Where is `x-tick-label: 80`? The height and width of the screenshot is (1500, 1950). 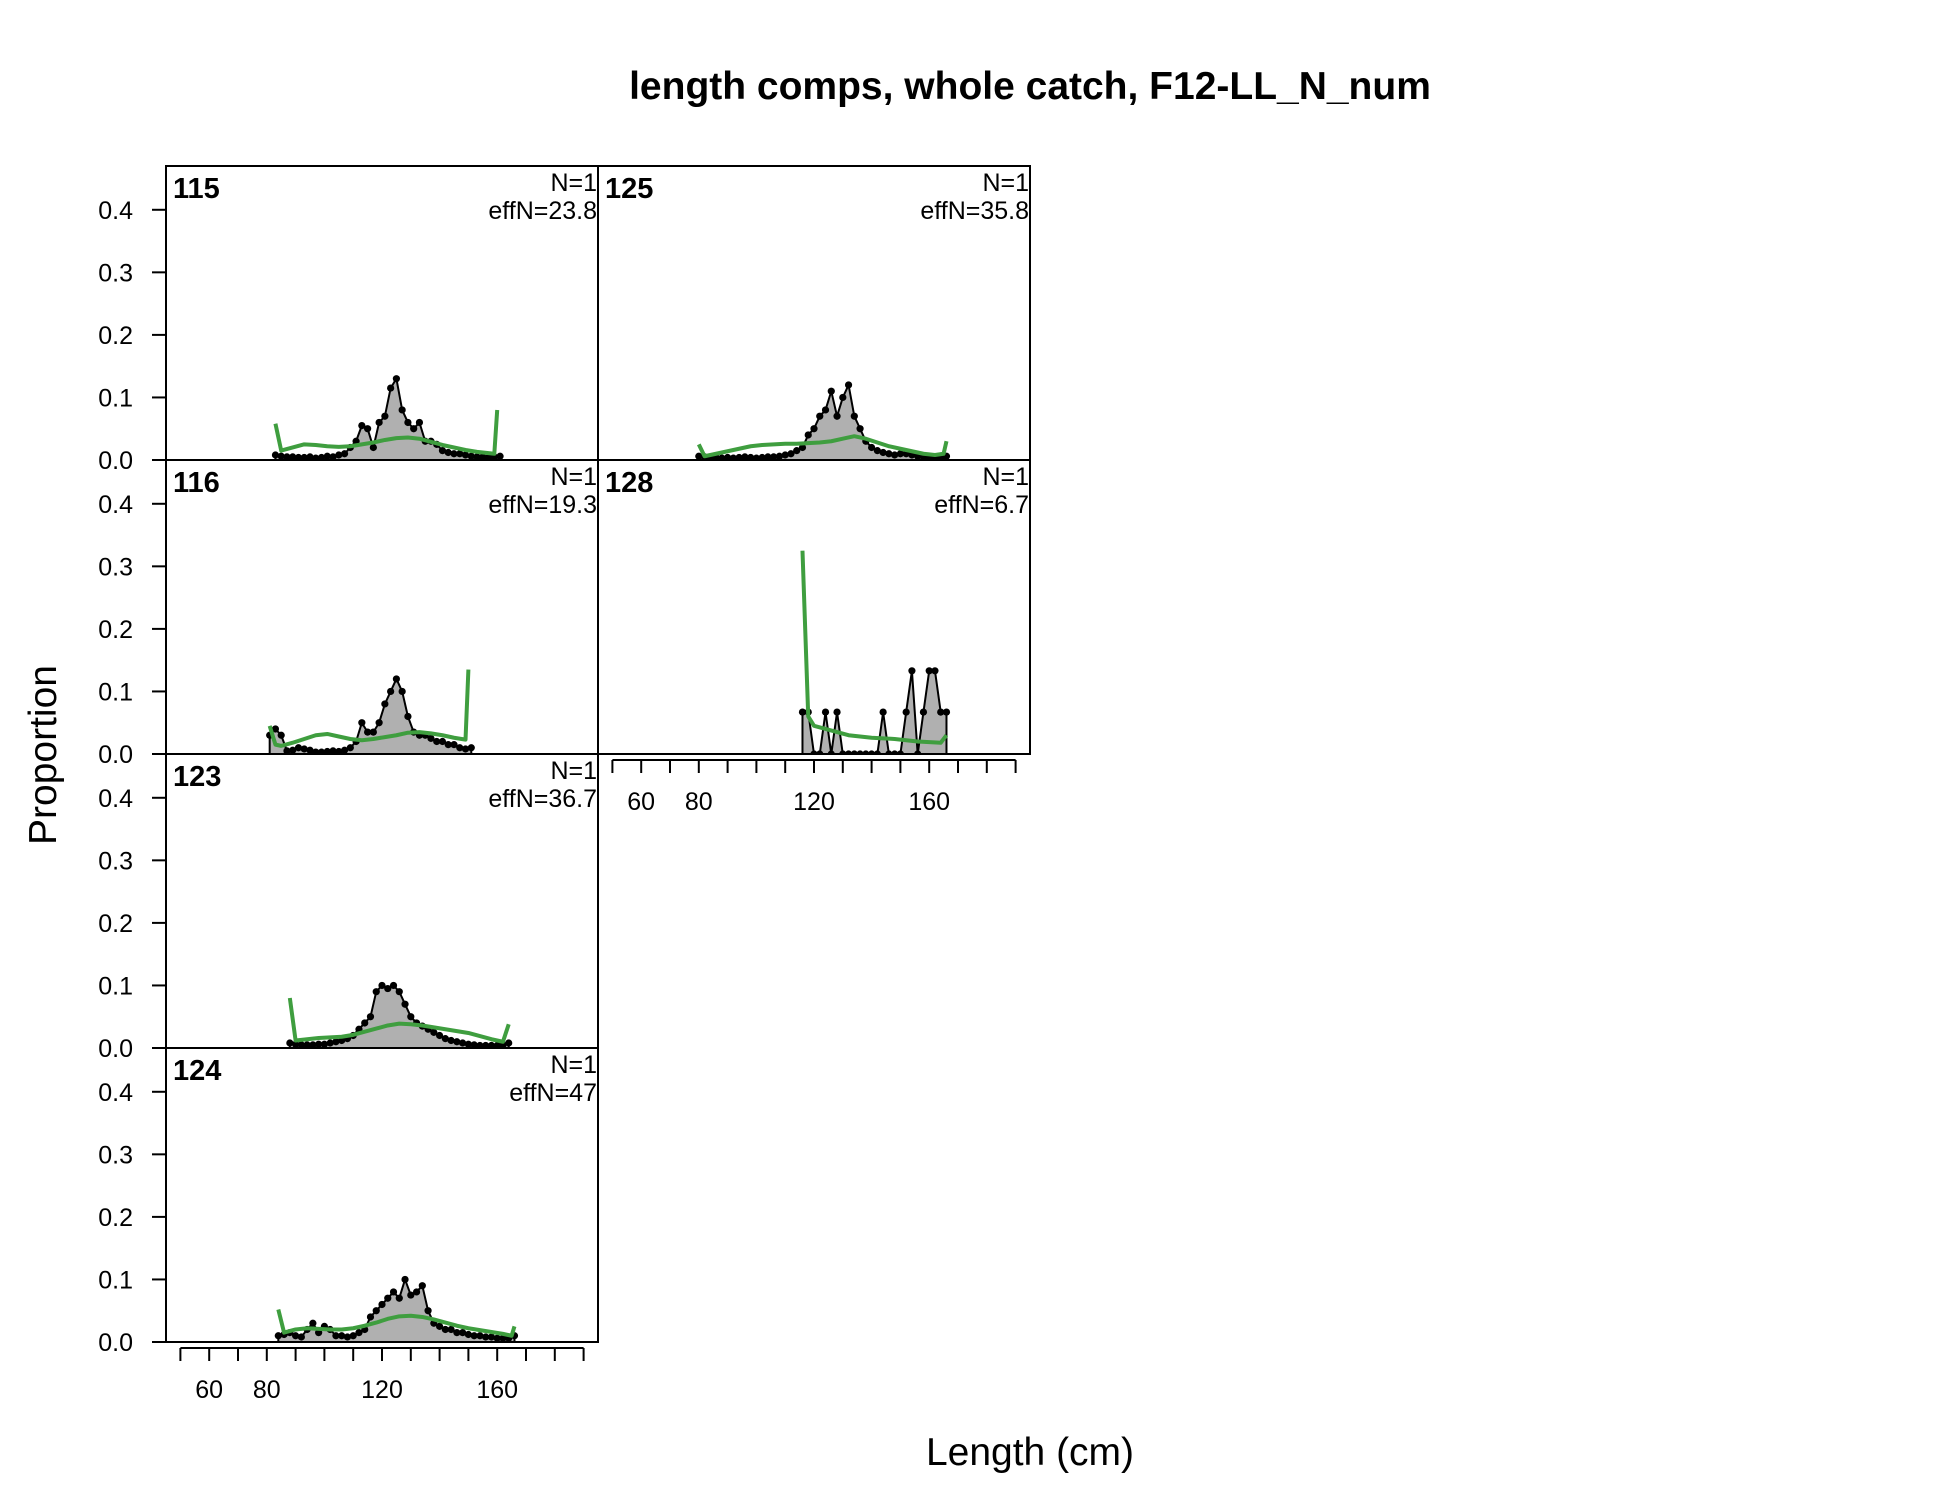
x-tick-label: 80 is located at coordinates (267, 1390).